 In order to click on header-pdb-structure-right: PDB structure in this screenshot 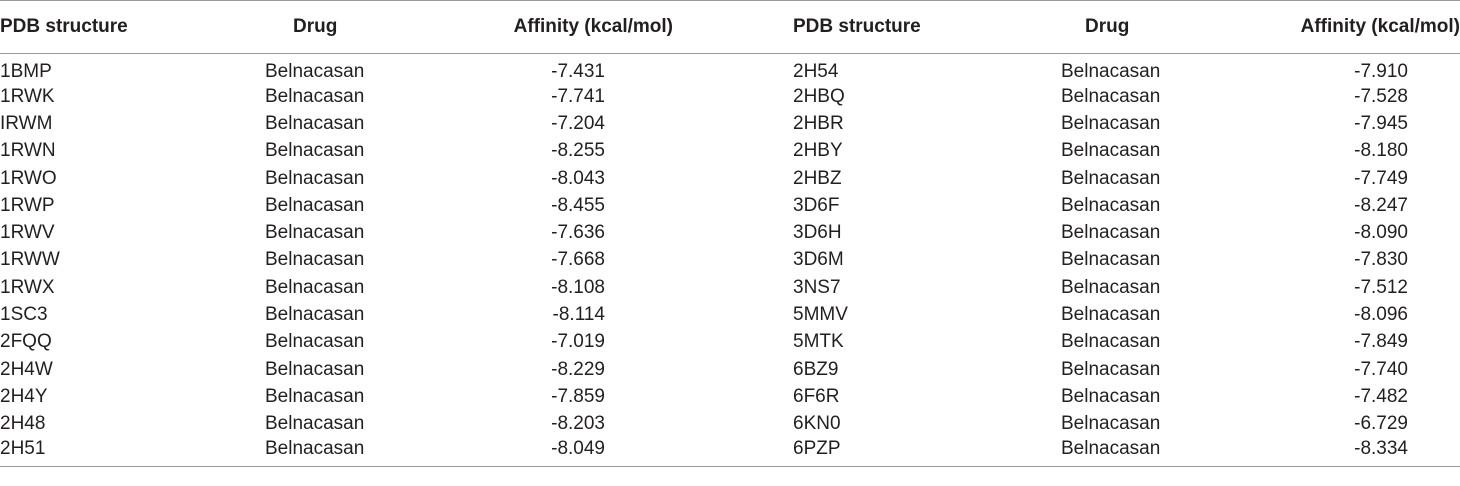, I will do `click(857, 26)`.